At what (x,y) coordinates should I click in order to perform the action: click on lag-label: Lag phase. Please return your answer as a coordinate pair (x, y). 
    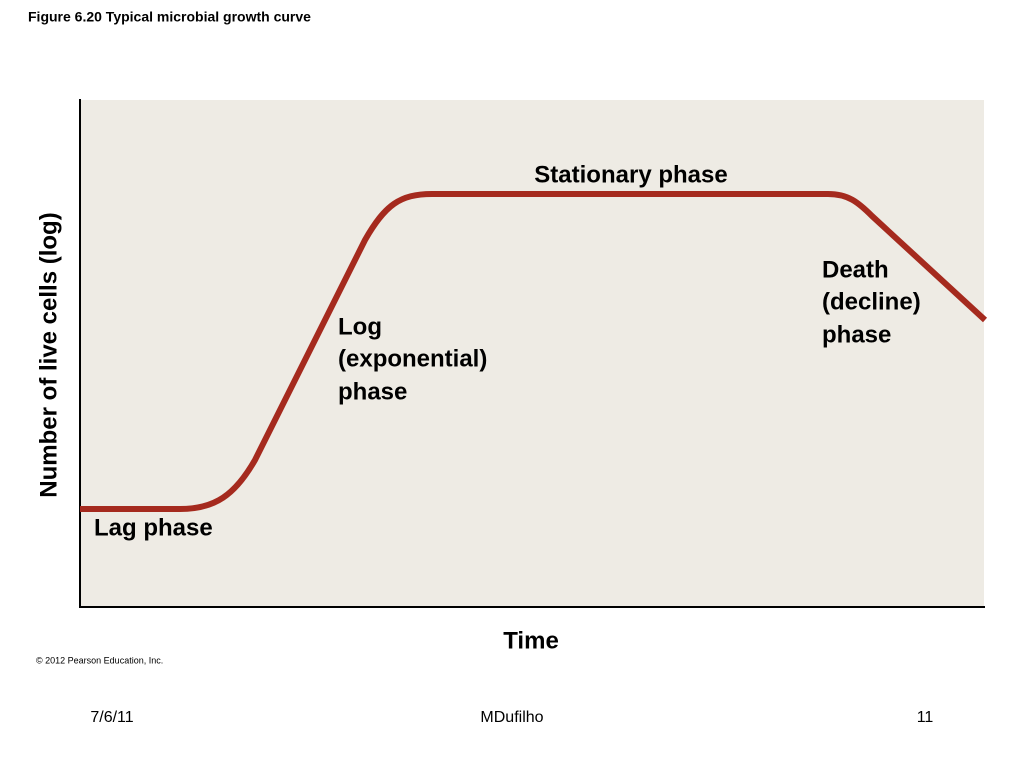
    Looking at the image, I should click on (153, 527).